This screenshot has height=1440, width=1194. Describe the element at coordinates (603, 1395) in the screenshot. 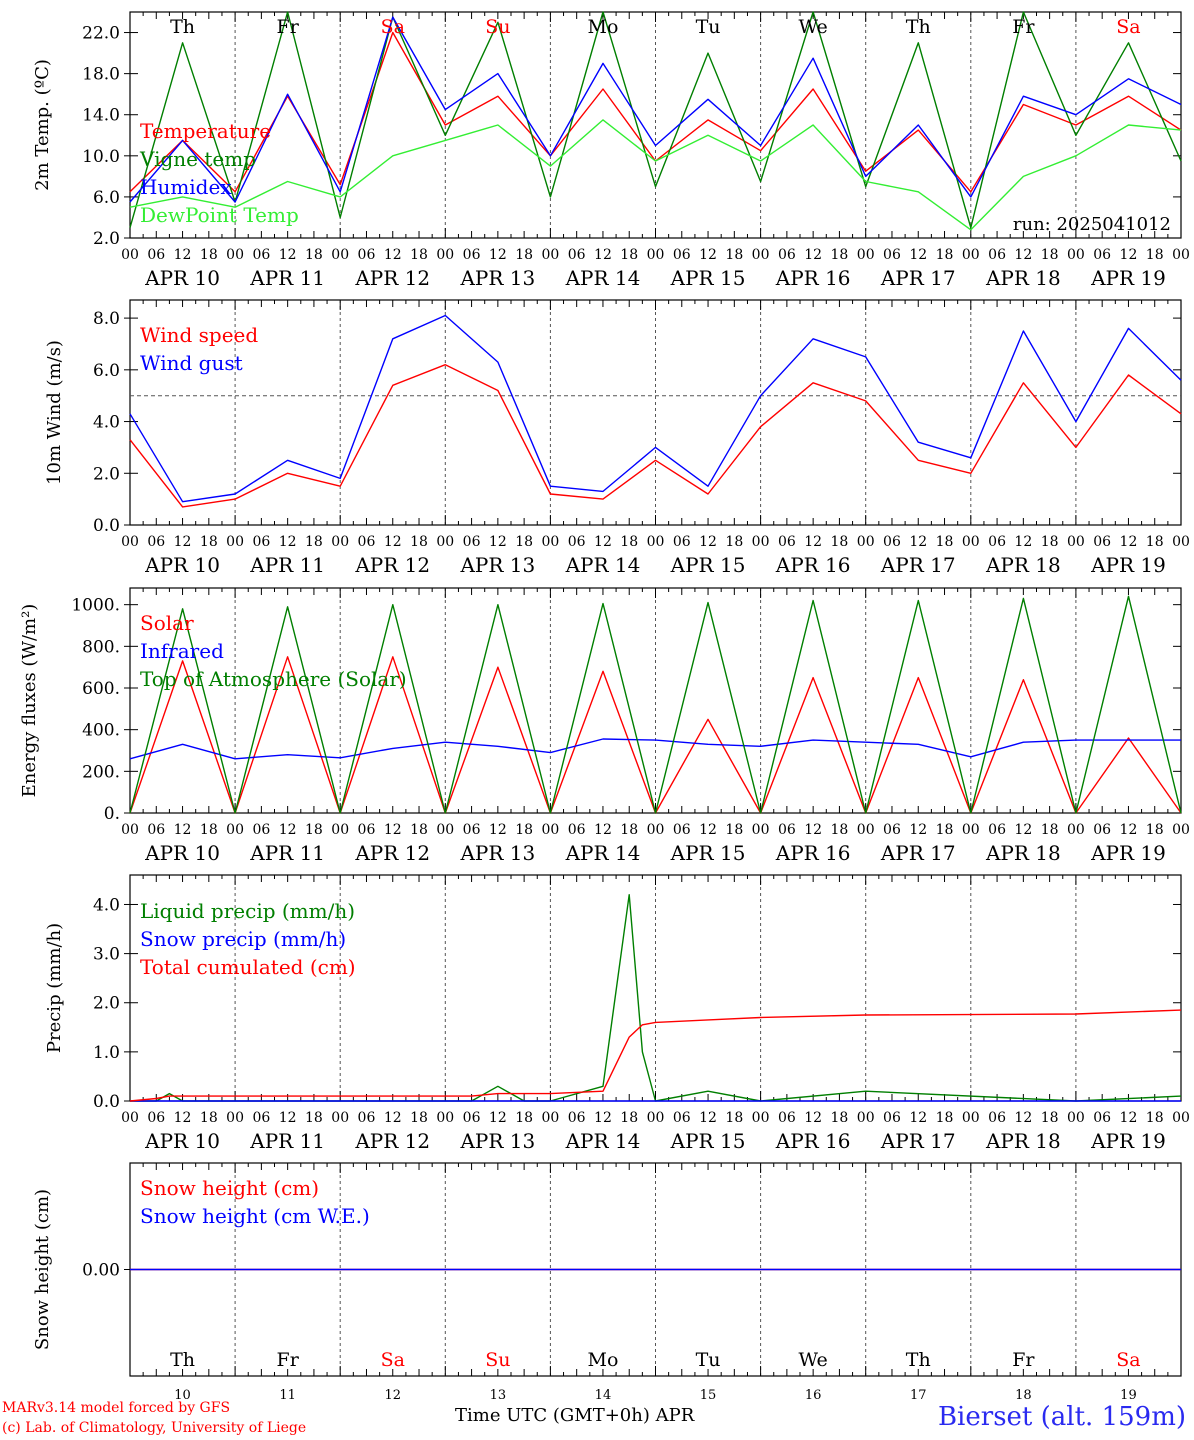

I see `day-number-label: 14` at that location.